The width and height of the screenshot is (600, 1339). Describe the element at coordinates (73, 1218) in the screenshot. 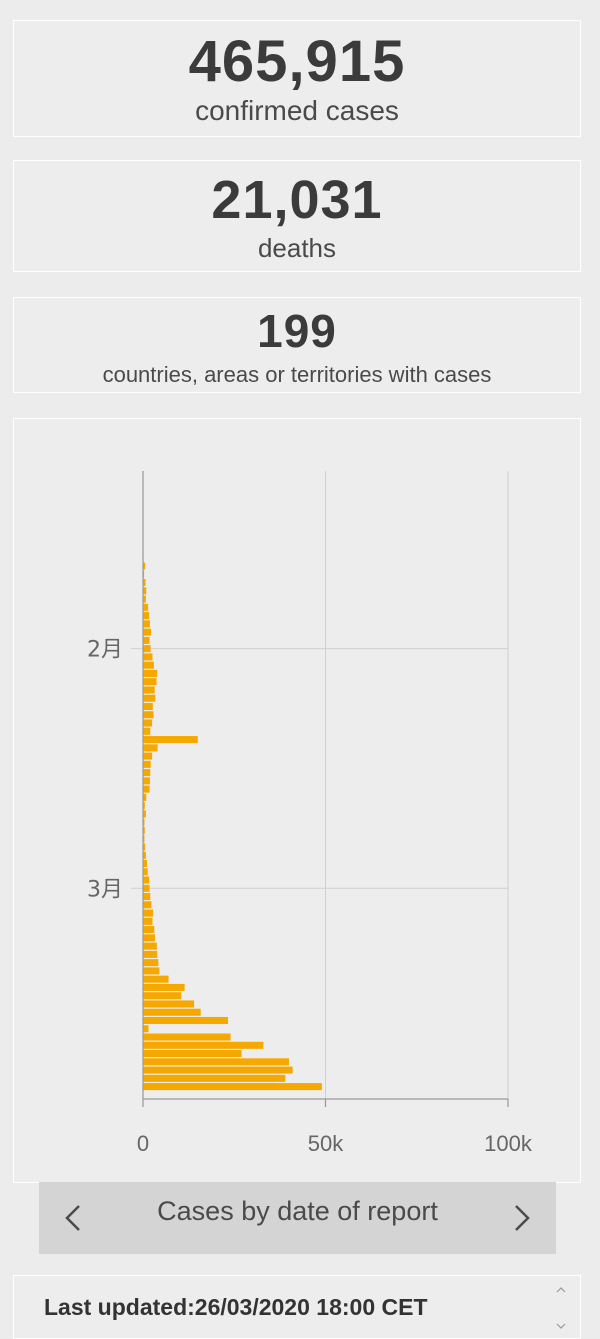

I see `chevron-left-icon` at that location.